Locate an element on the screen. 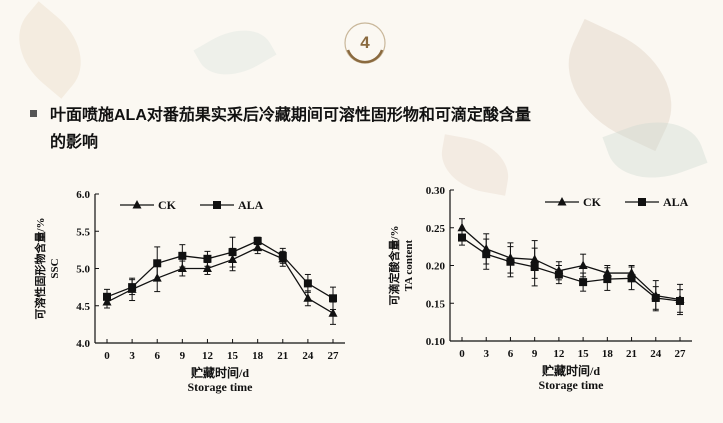  y-tick-label: 0.20 is located at coordinates (436, 267).